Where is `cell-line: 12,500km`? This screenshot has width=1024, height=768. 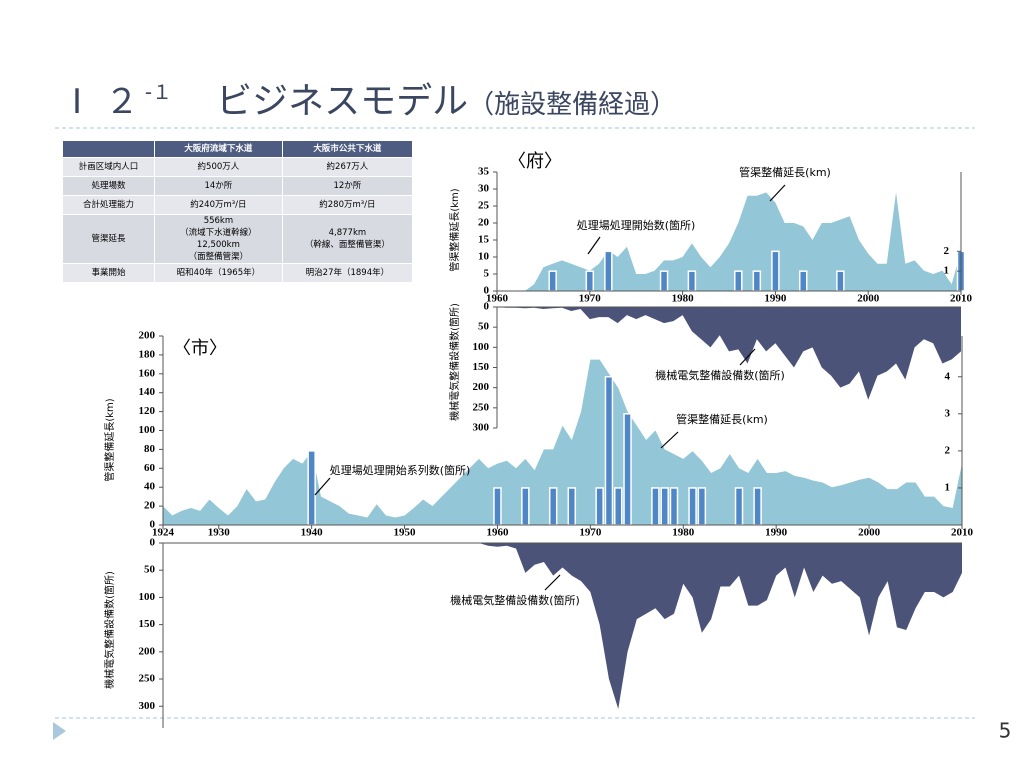
cell-line: 12,500km is located at coordinates (218, 245).